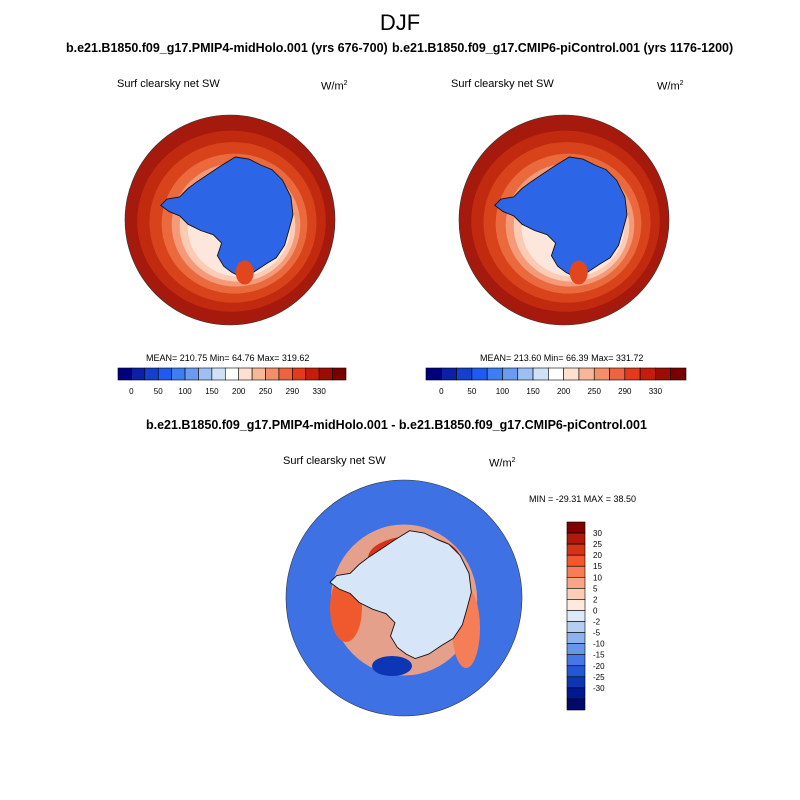  I want to click on panel-left-colorbar-tick-label: 150, so click(212, 391).